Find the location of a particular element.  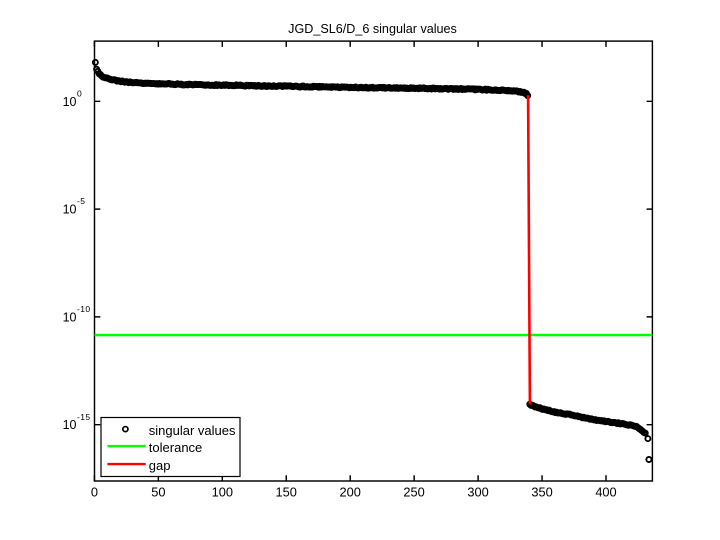

svg-text: 300 is located at coordinates (477, 492).